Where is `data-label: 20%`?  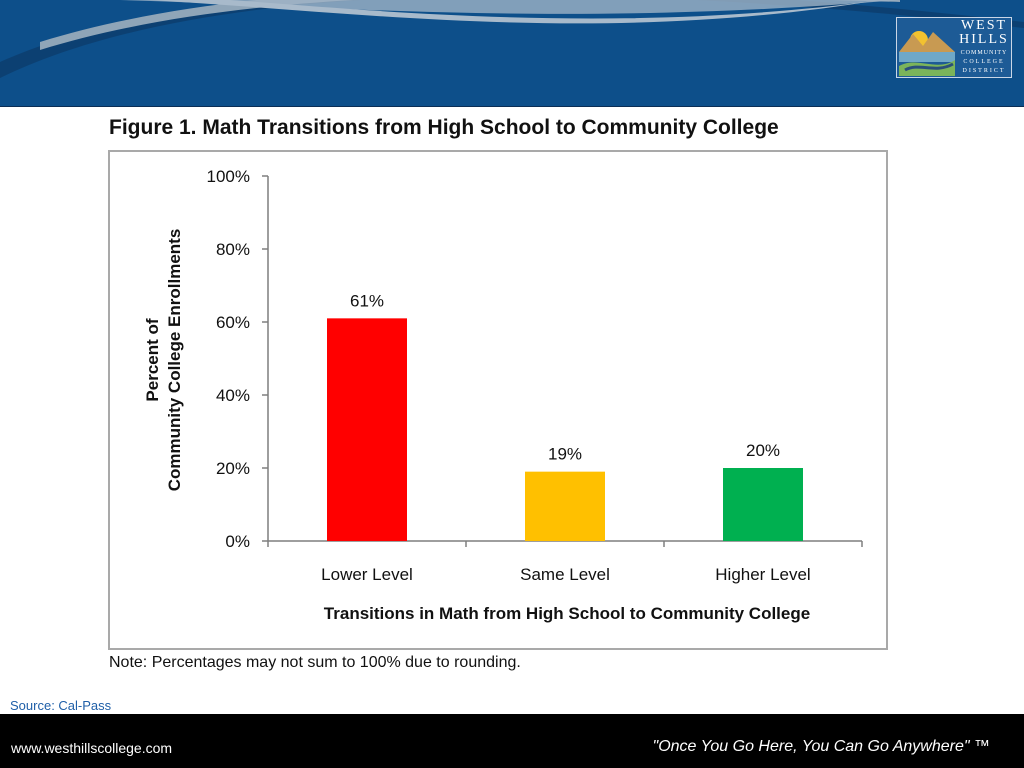
data-label: 20% is located at coordinates (763, 450).